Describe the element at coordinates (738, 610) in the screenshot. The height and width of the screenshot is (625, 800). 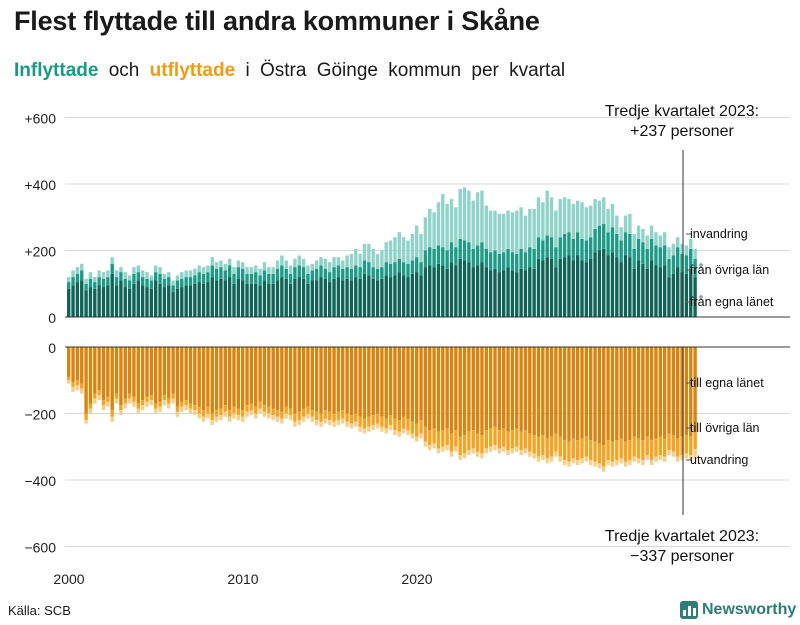
I see `brand-logo: Newsworthy` at that location.